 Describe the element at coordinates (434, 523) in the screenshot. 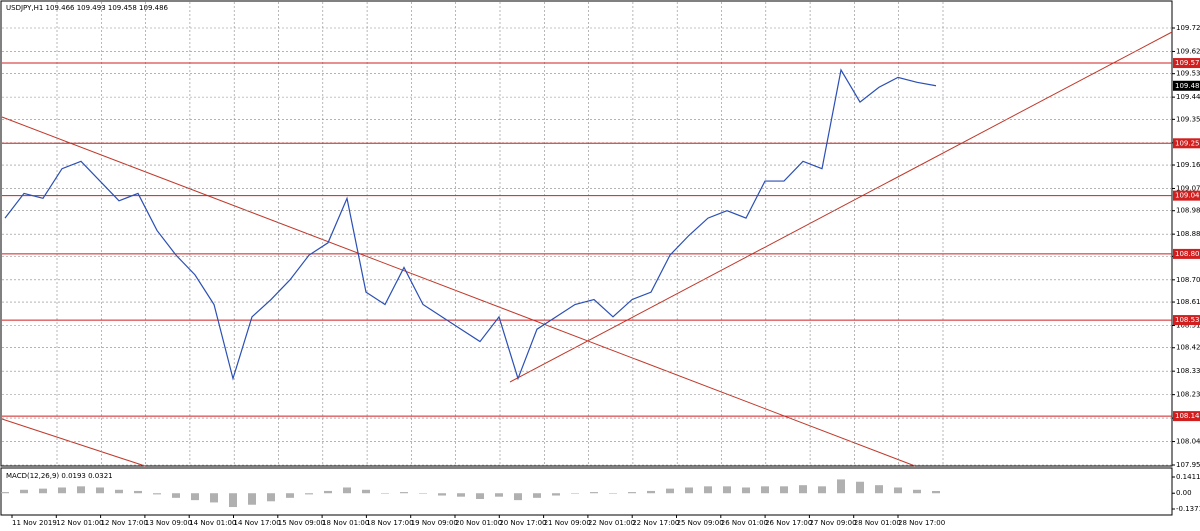

I see `x-tick-label: 19 Nov 09:00` at that location.